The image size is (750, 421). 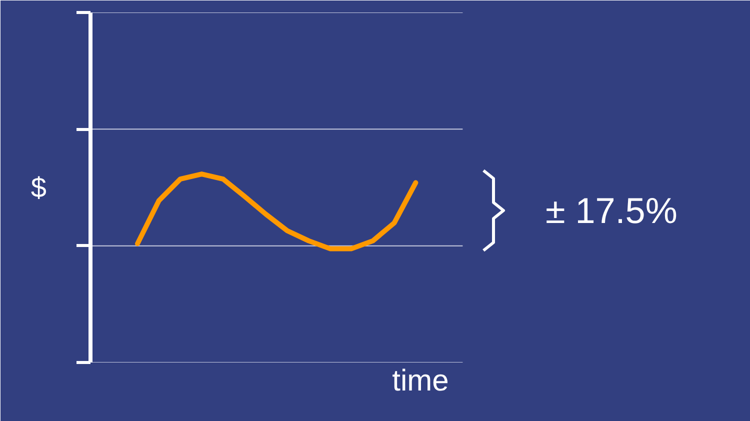 I want to click on text: ± 17.5%, so click(x=612, y=210).